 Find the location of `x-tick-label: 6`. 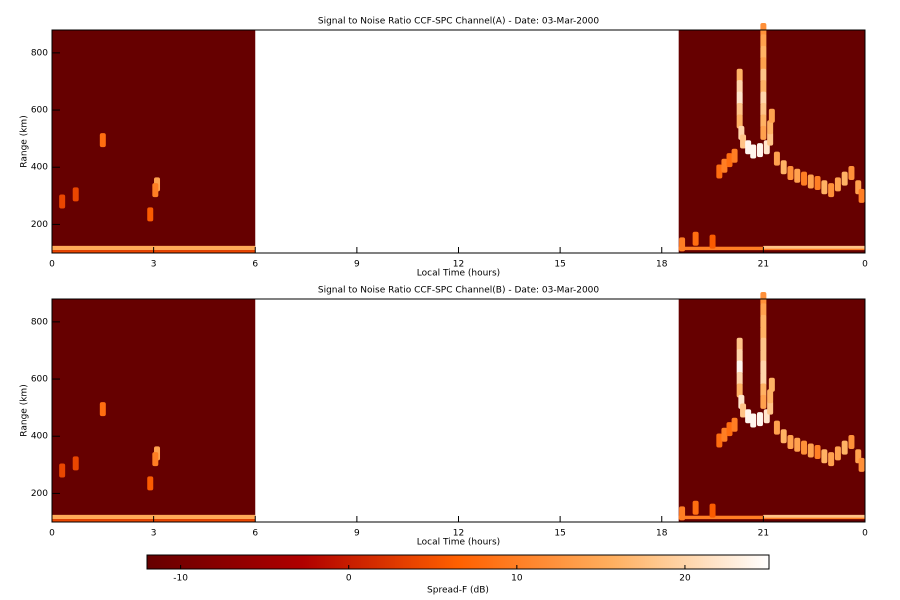

x-tick-label: 6 is located at coordinates (255, 265).